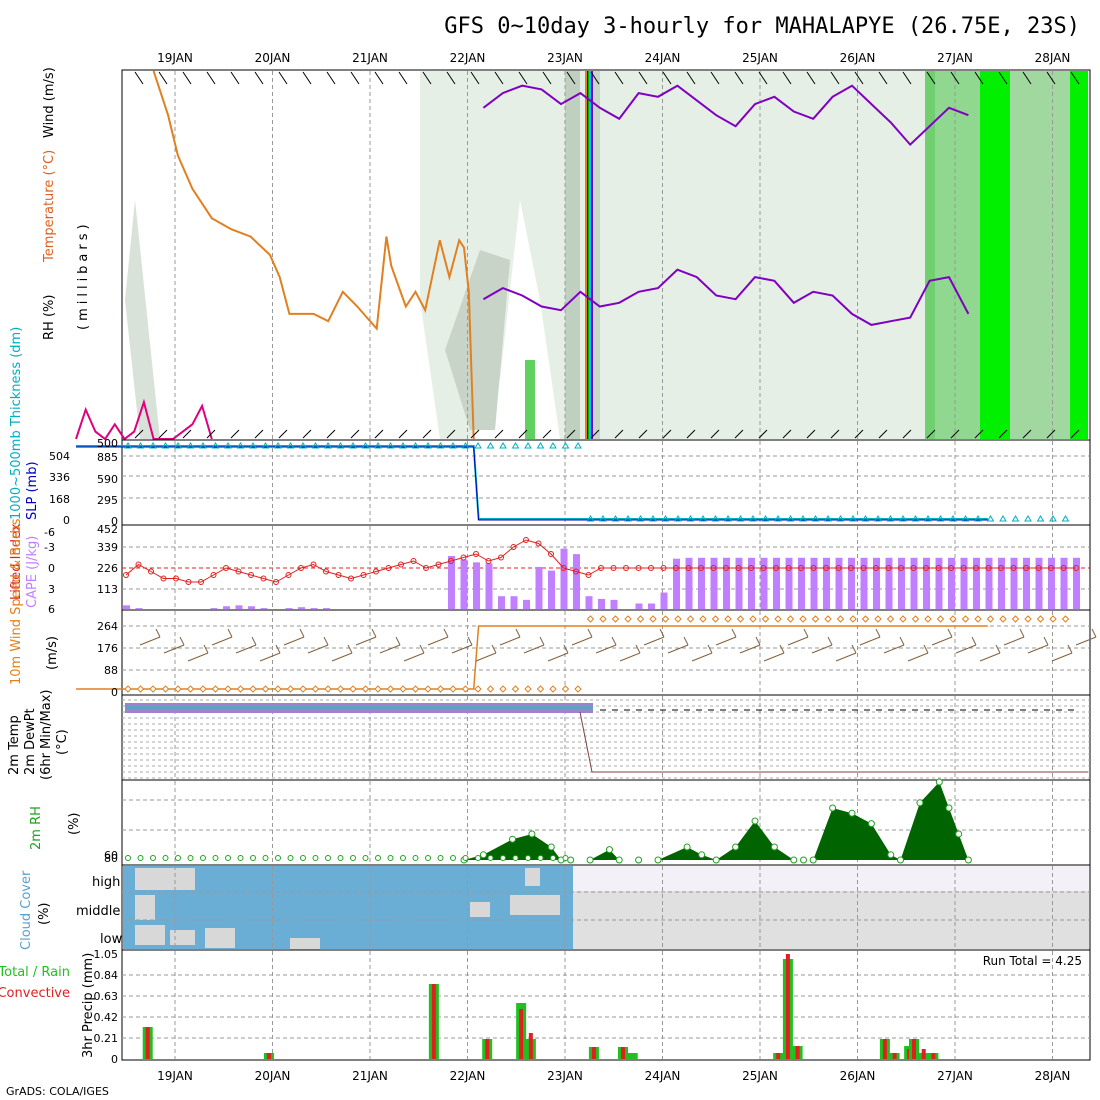 This screenshot has height=1100, width=1100. I want to click on cape-tick: 226, so click(107, 568).